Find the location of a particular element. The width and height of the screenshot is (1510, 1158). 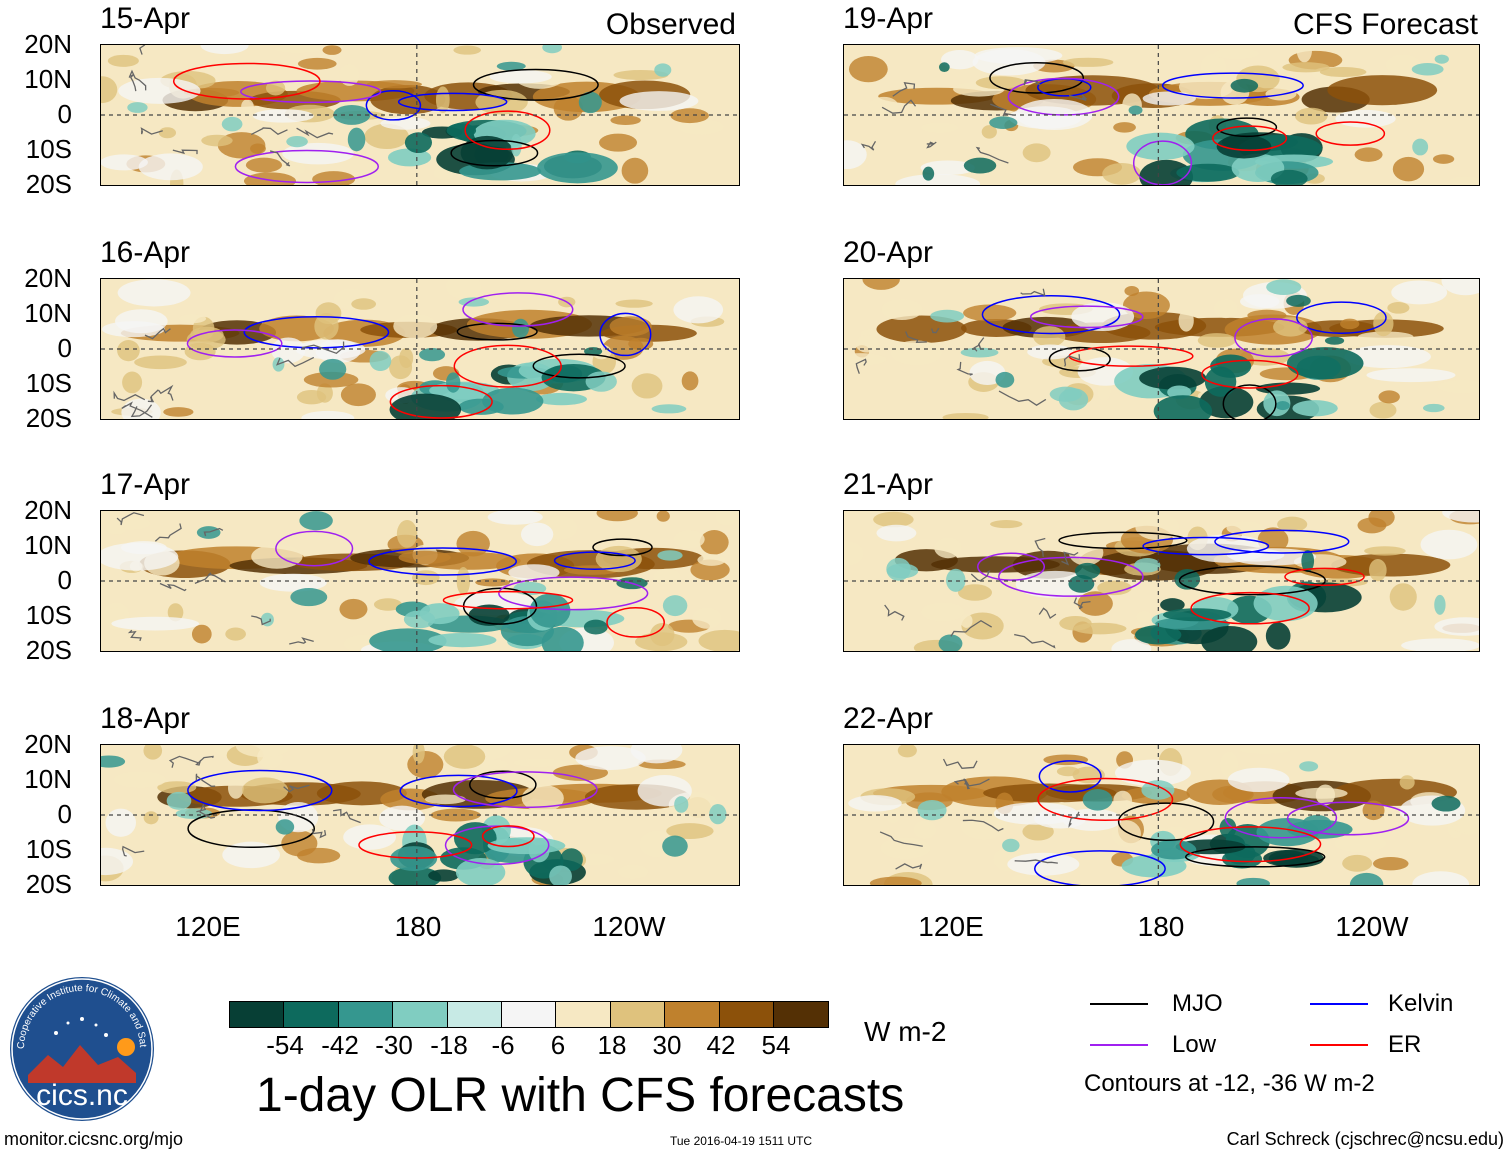

forecast-heading: CFS Forecast is located at coordinates (1385, 24).